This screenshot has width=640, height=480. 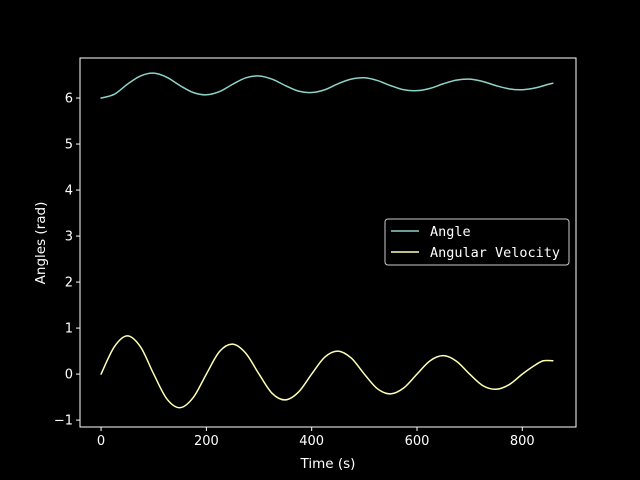 What do you see at coordinates (328, 464) in the screenshot?
I see `x-axis-label: Time (s)` at bounding box center [328, 464].